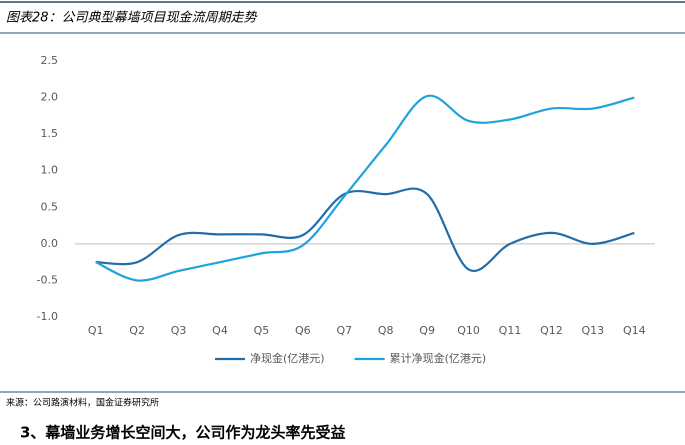 Image resolution: width=685 pixels, height=445 pixels. What do you see at coordinates (344, 330) in the screenshot?
I see `x-tick-label: Q7` at bounding box center [344, 330].